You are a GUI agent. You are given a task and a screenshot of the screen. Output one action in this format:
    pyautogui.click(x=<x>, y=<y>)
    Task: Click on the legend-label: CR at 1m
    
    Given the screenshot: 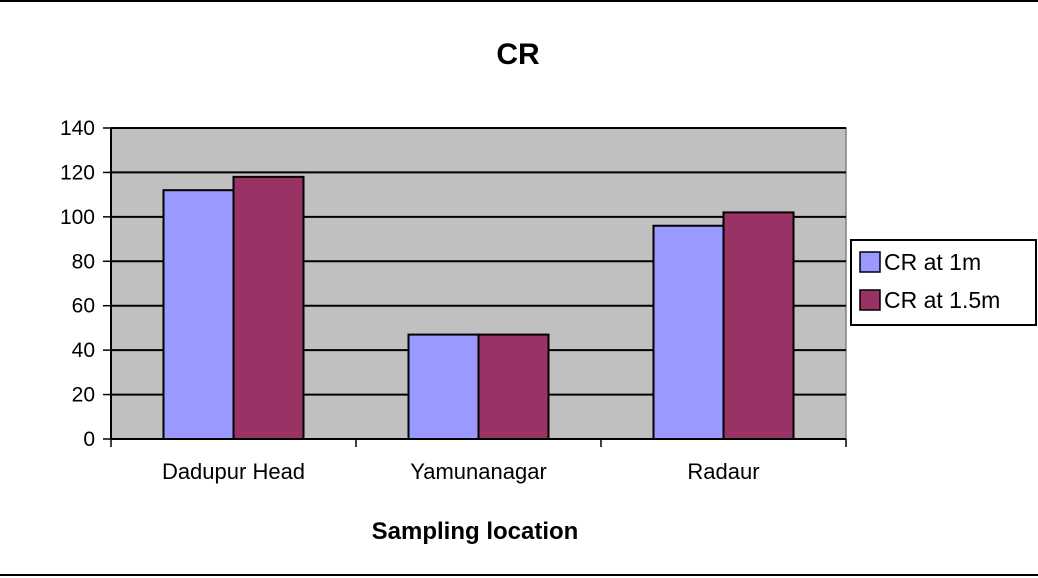 What is the action you would take?
    pyautogui.click(x=932, y=262)
    